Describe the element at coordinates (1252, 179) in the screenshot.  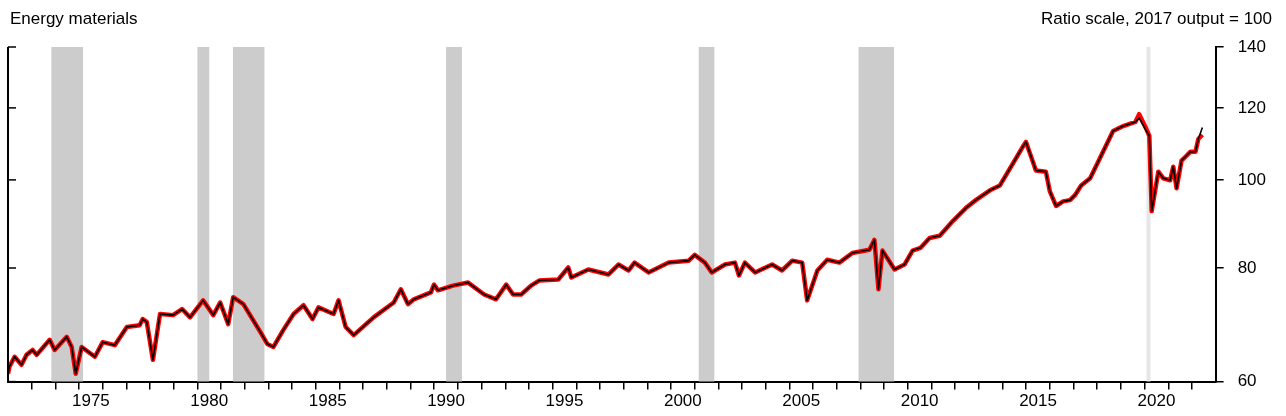
I see `y-tick-label: 100` at that location.